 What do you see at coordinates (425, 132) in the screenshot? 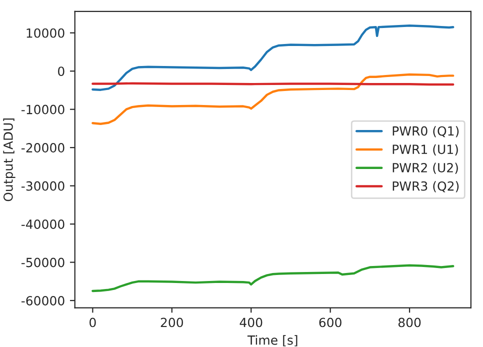
I see `legend-label: PWR0 (Q1)` at bounding box center [425, 132].